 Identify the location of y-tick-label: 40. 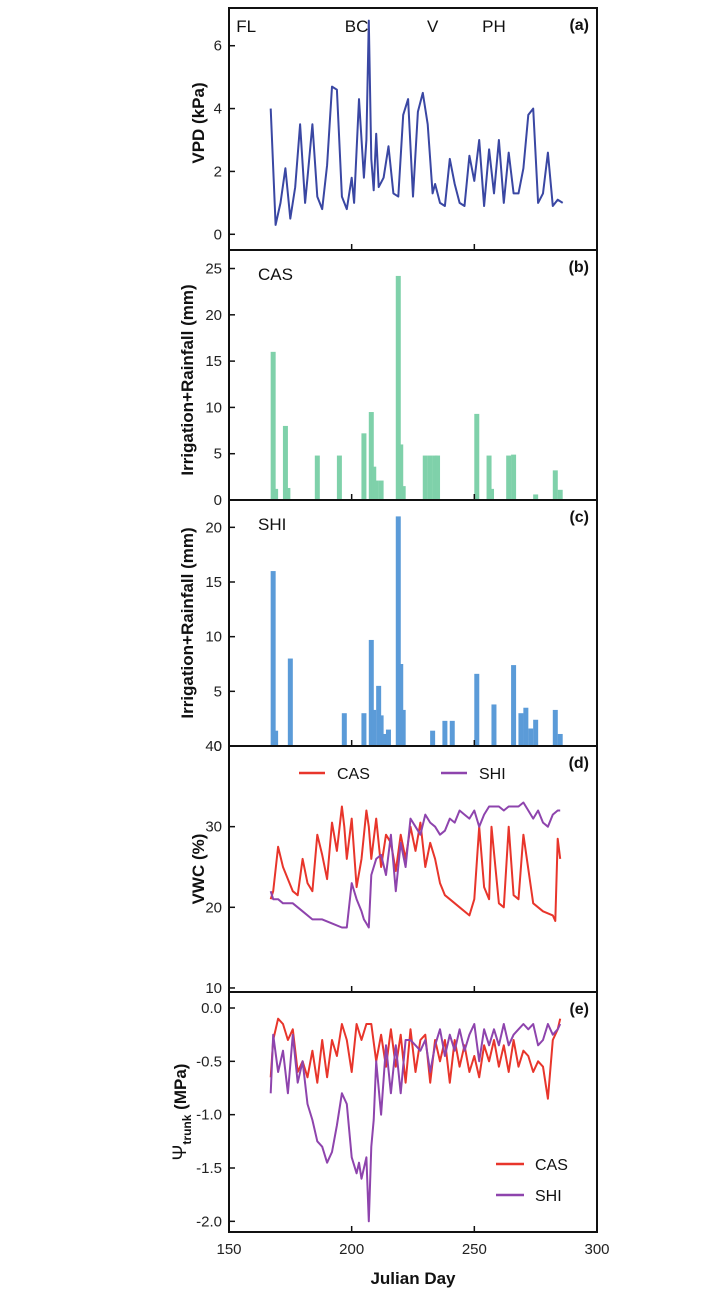
(213, 746).